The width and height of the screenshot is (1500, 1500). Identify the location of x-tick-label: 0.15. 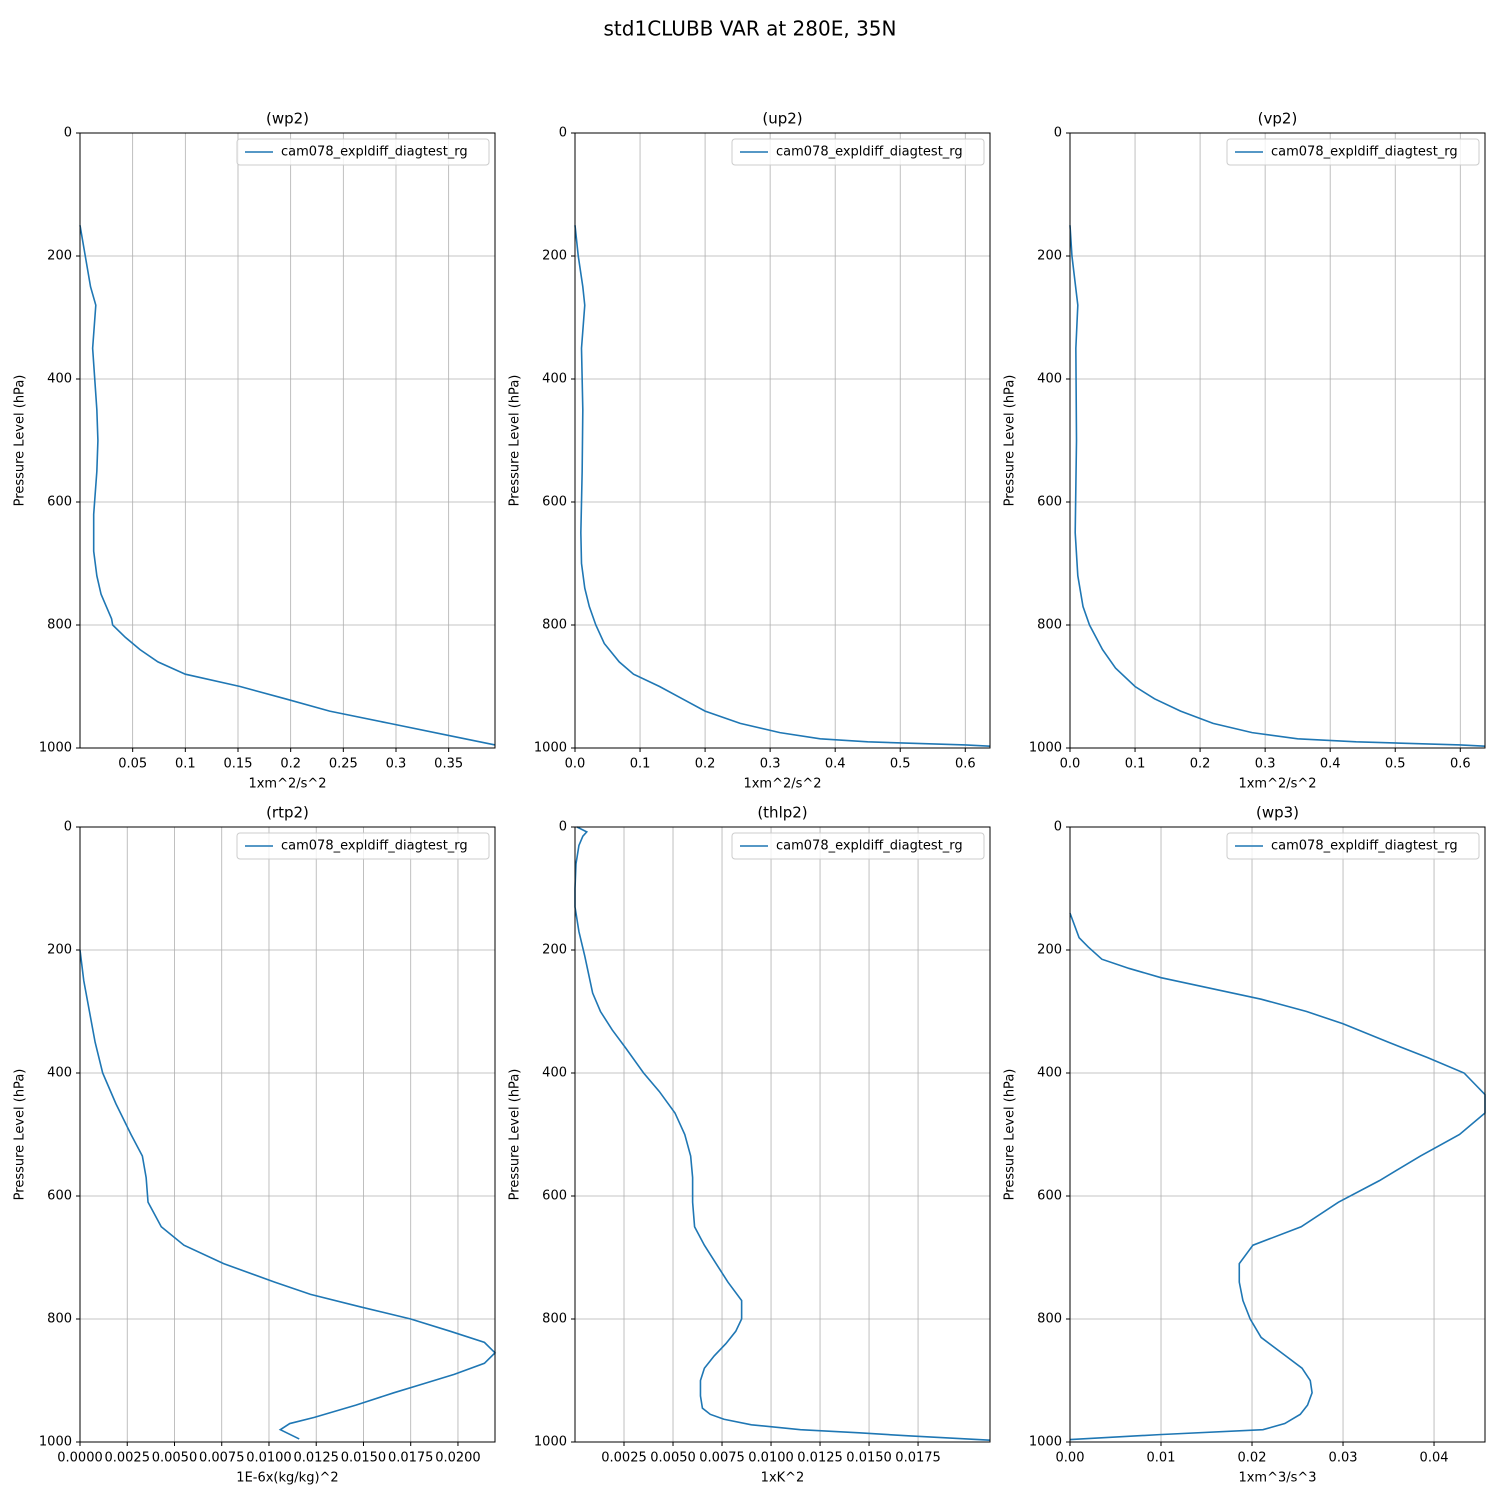
(238, 764).